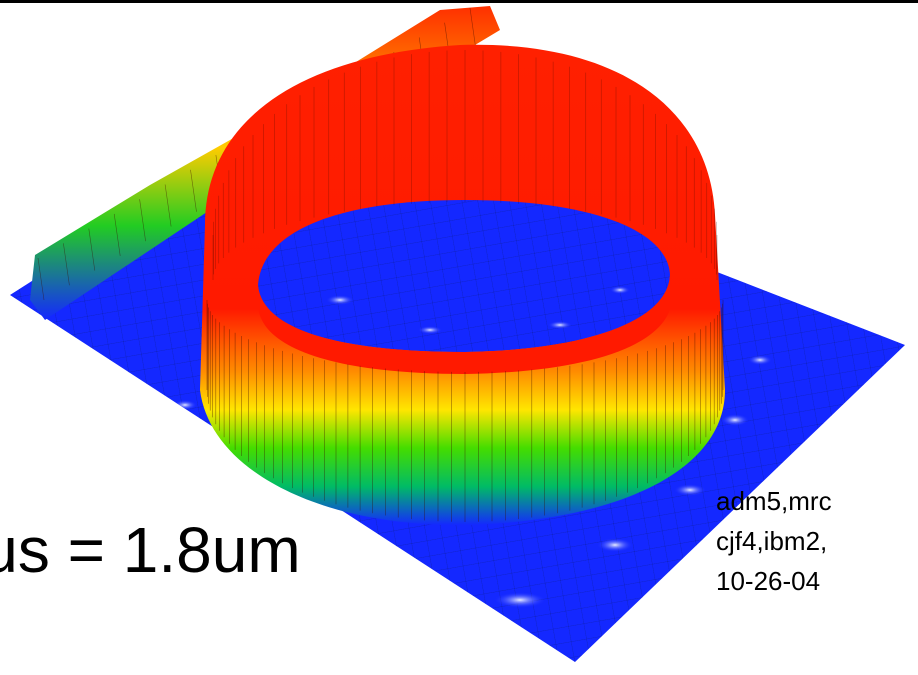 The image size is (918, 675). What do you see at coordinates (150, 550) in the screenshot?
I see `radius-caption: ius = 1.8um` at bounding box center [150, 550].